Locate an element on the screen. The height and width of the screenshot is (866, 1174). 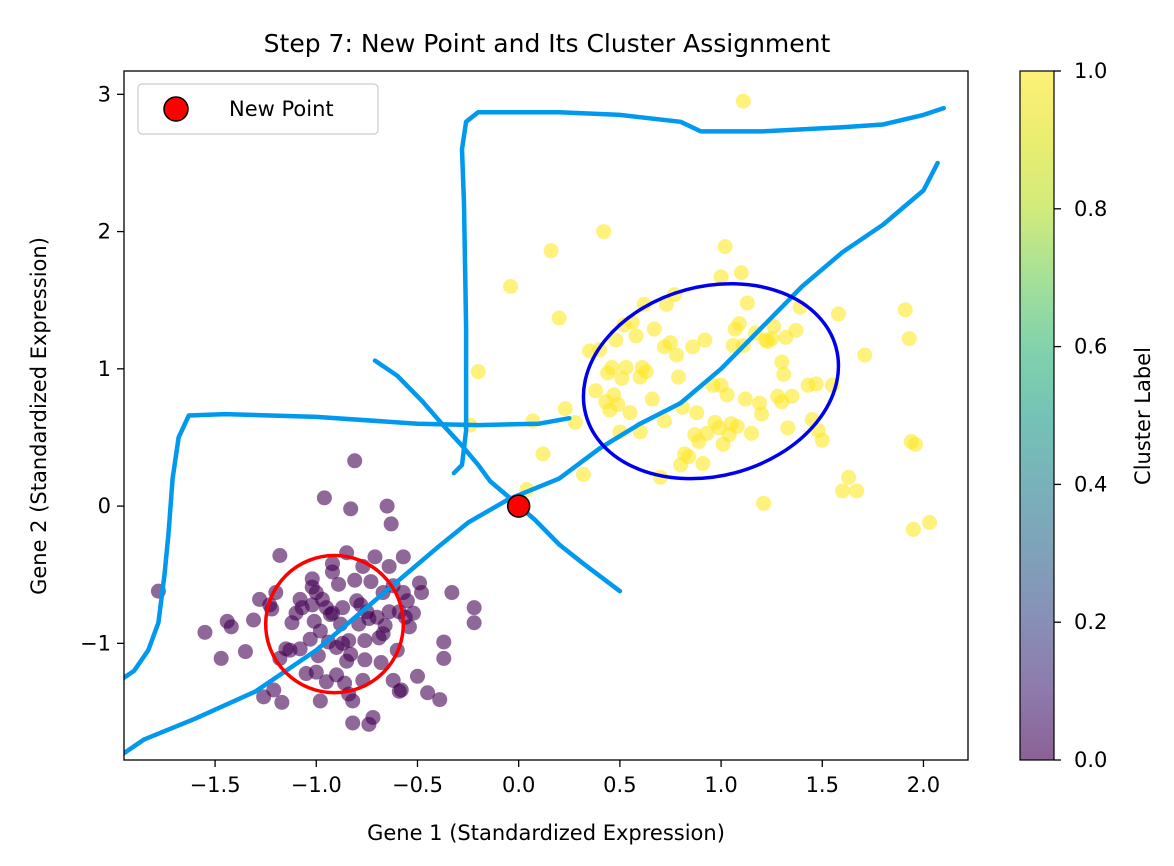
x-tick-label: 1.5 is located at coordinates (822, 785).